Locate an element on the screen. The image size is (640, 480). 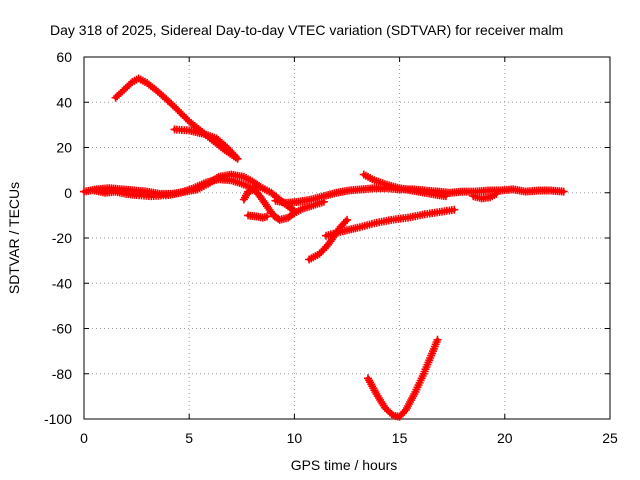
x-axis-label: GPS time / hours is located at coordinates (344, 465).